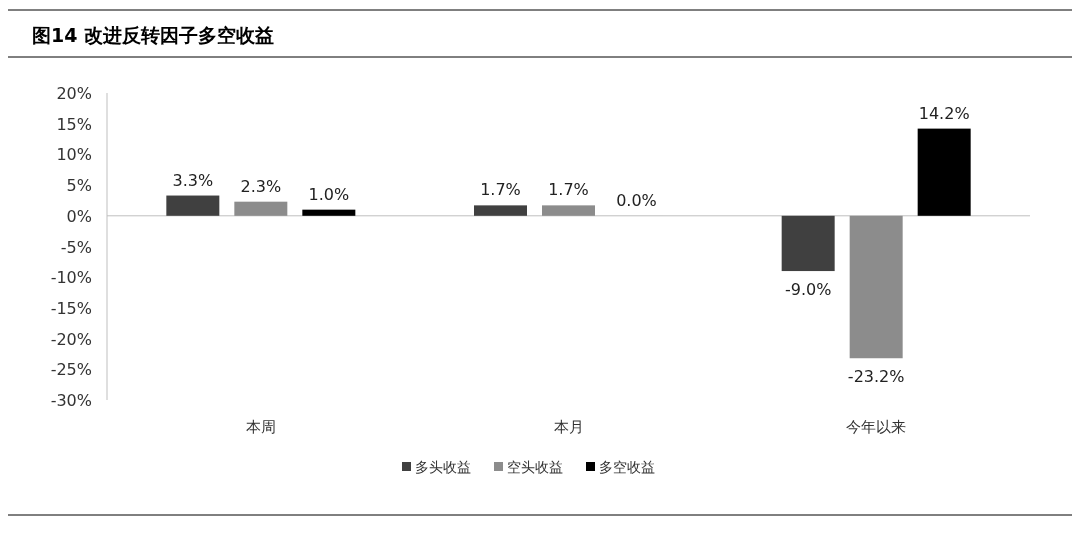 This screenshot has height=553, width=1080. What do you see at coordinates (443, 467) in the screenshot?
I see `legend-label: 多头收益` at bounding box center [443, 467].